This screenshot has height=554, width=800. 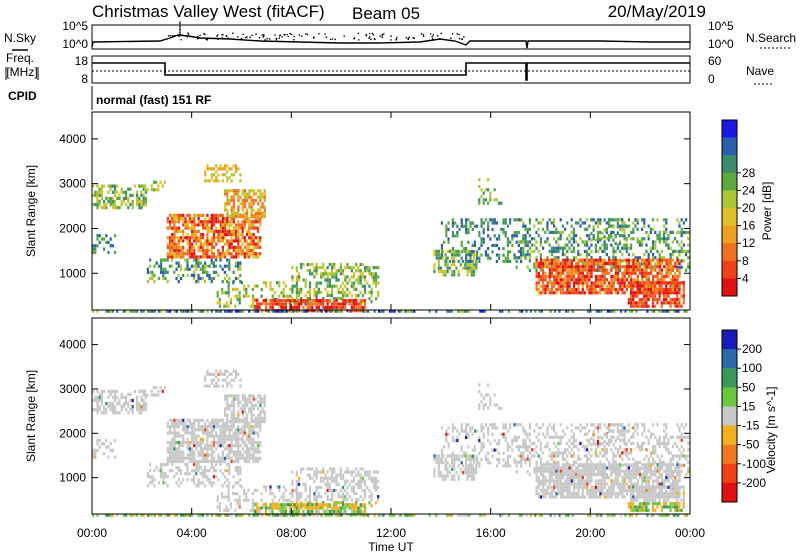 What do you see at coordinates (400, 35) in the screenshot?
I see `nsky-panel: N.Sky 10^5 10^0 10^5 10^0 N.Search` at bounding box center [400, 35].